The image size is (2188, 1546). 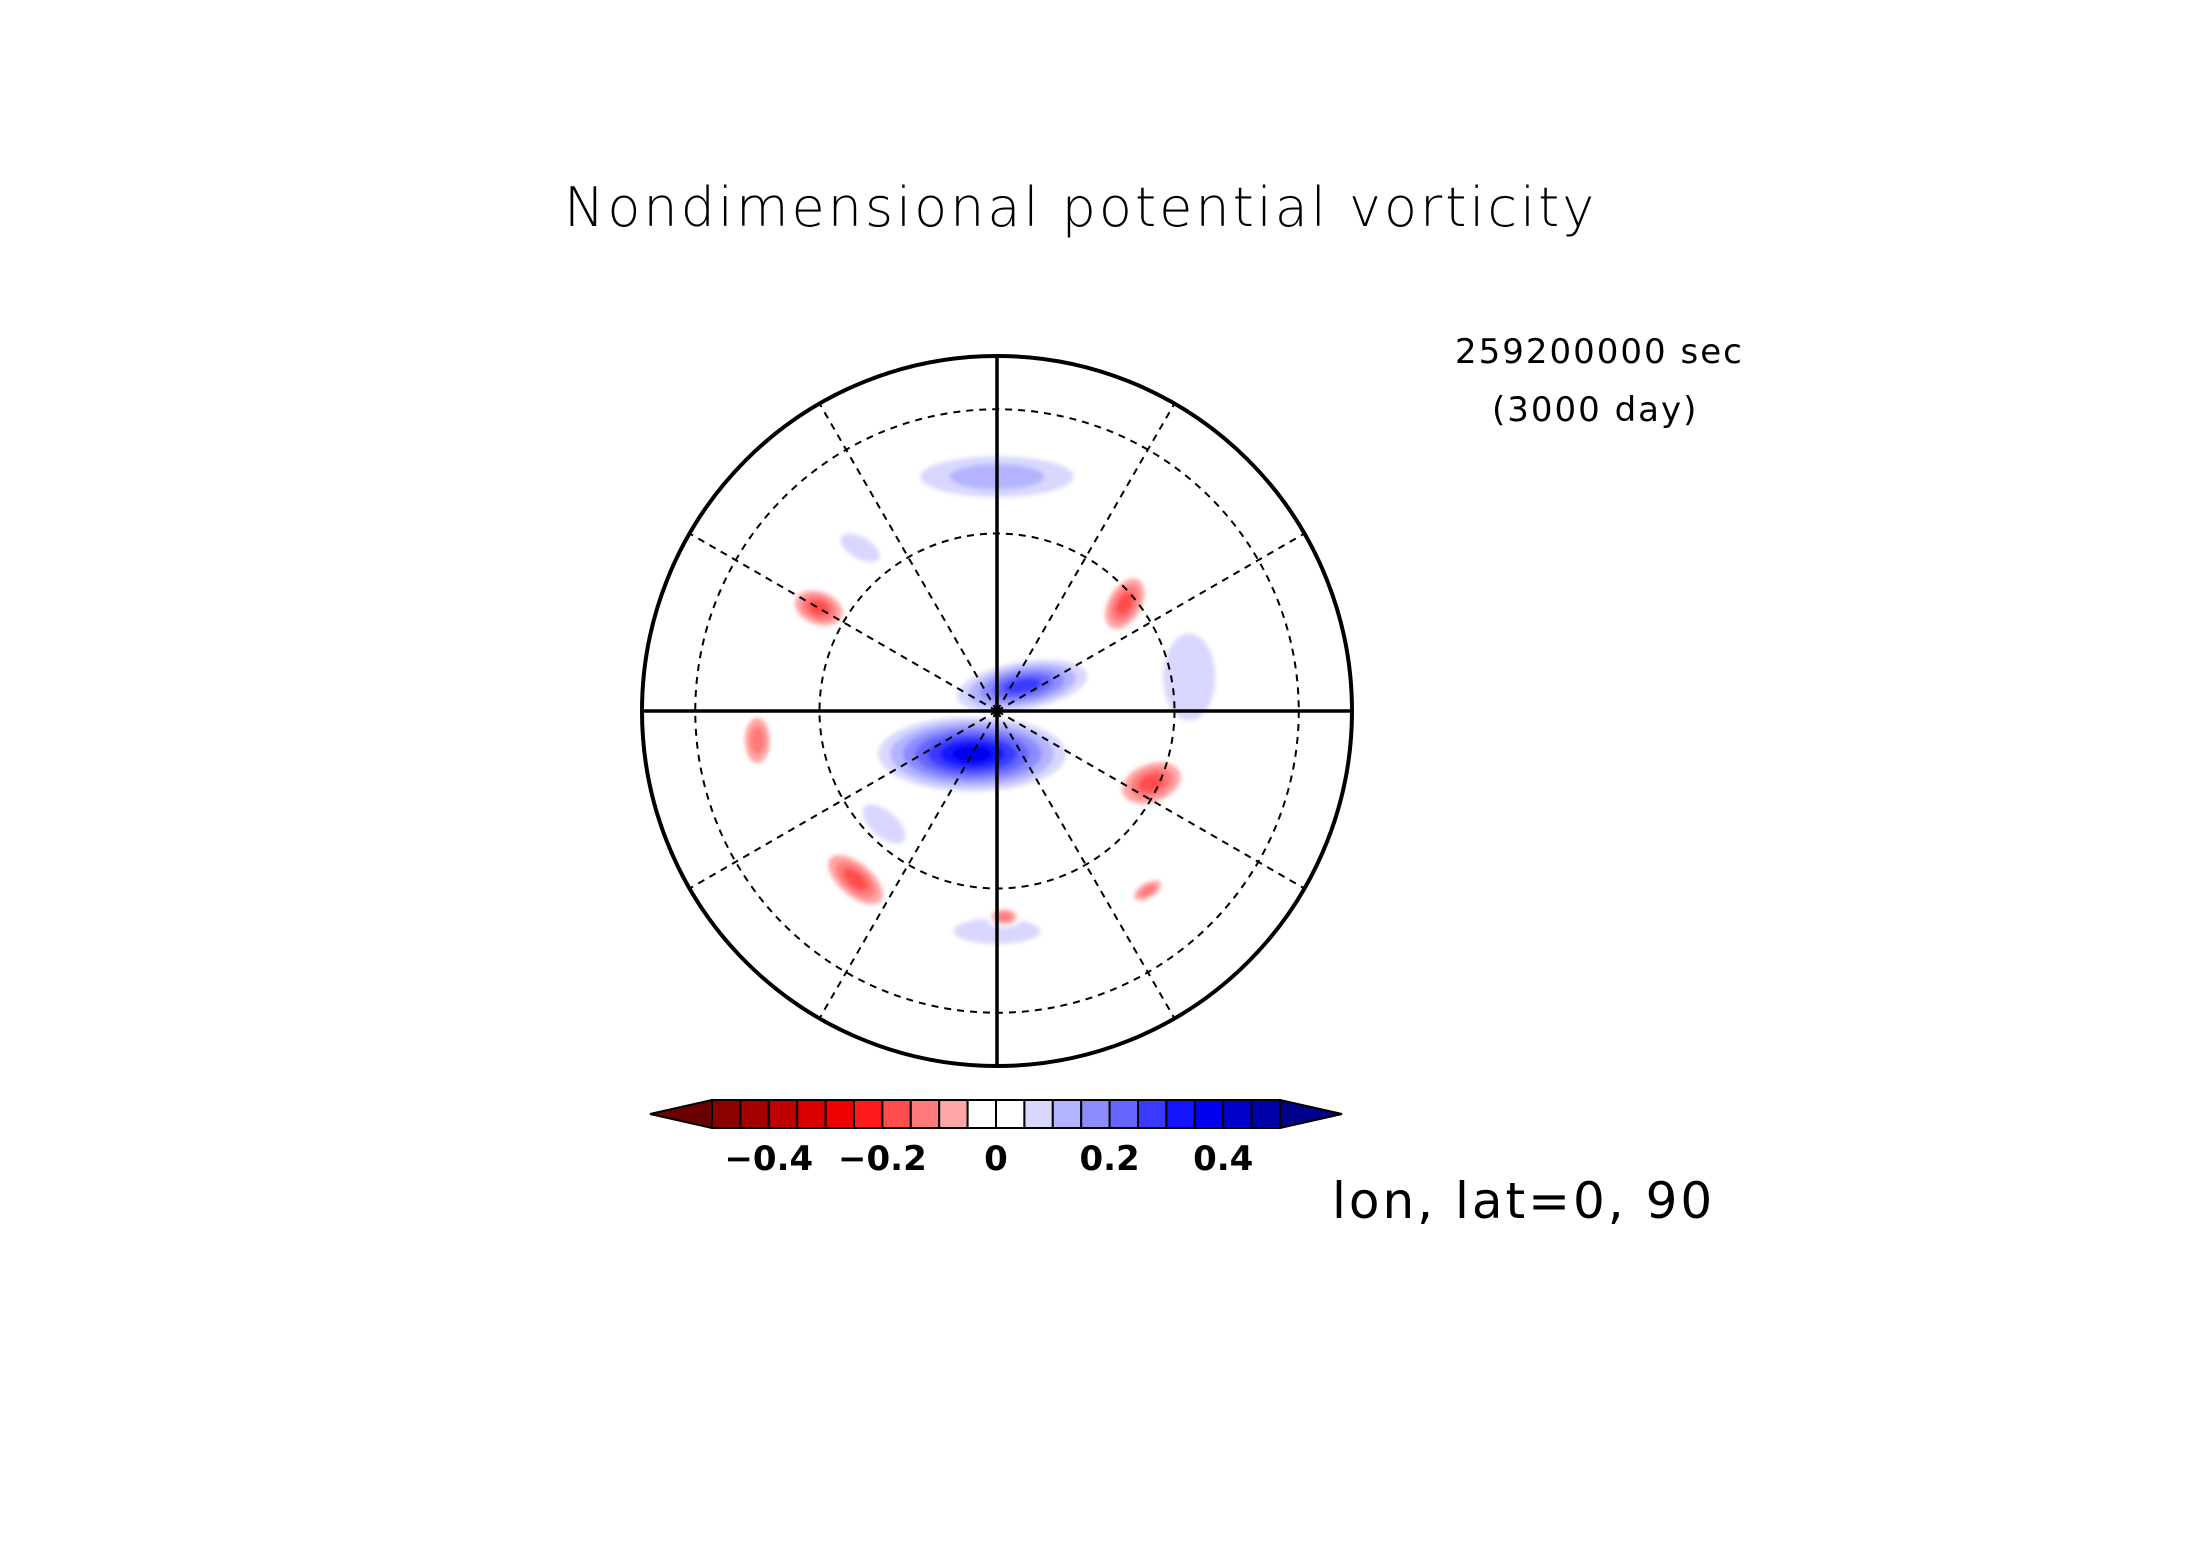 I want to click on colorbar-tick-label: −0.4, so click(x=768, y=1159).